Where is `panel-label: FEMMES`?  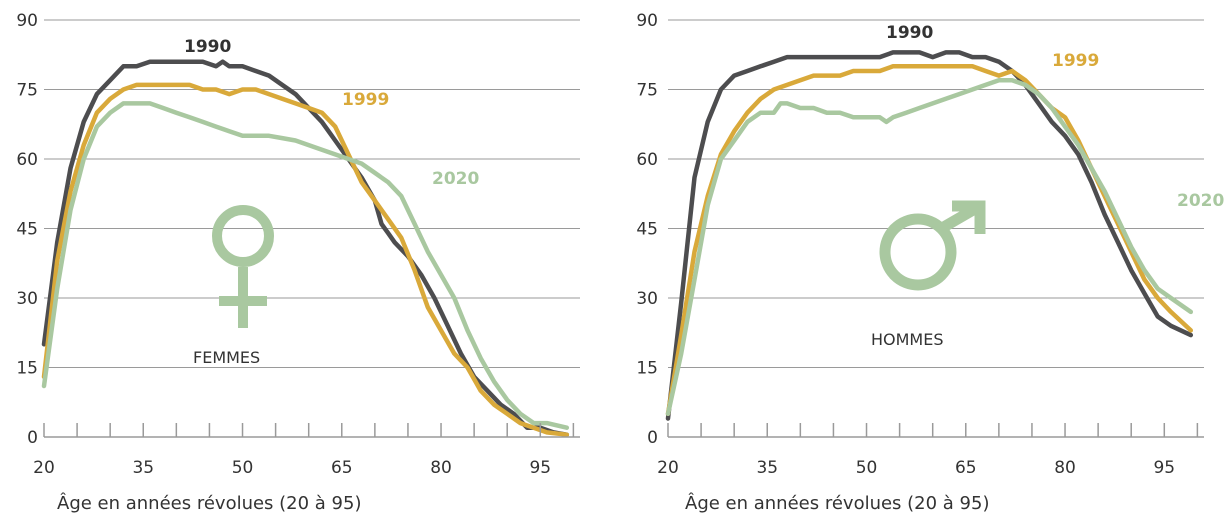
panel-label: FEMMES is located at coordinates (226, 357).